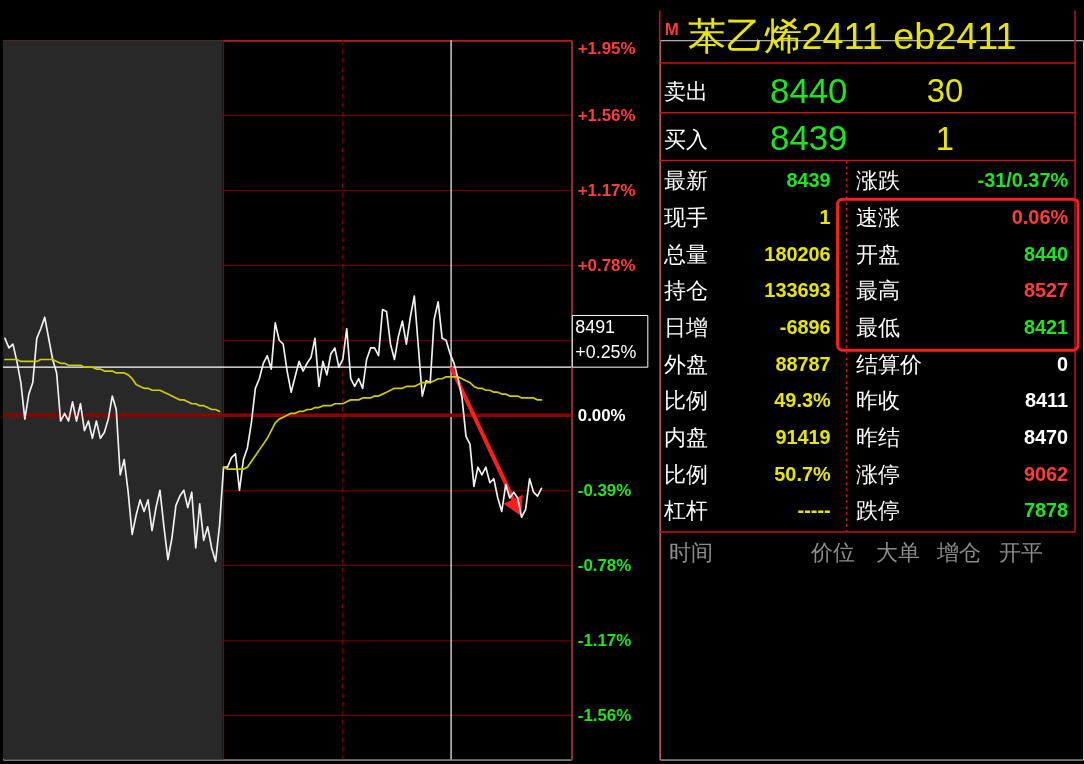 This screenshot has width=1084, height=764. I want to click on text: -31/0.37%, so click(1023, 180).